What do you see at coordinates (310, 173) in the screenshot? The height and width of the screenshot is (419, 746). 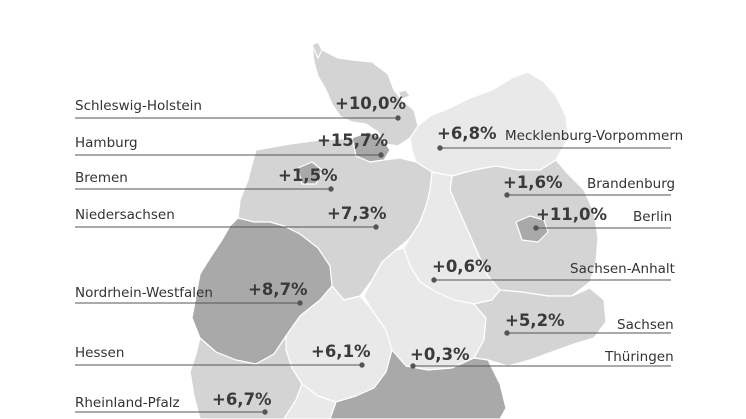 I see `state-bremen` at bounding box center [310, 173].